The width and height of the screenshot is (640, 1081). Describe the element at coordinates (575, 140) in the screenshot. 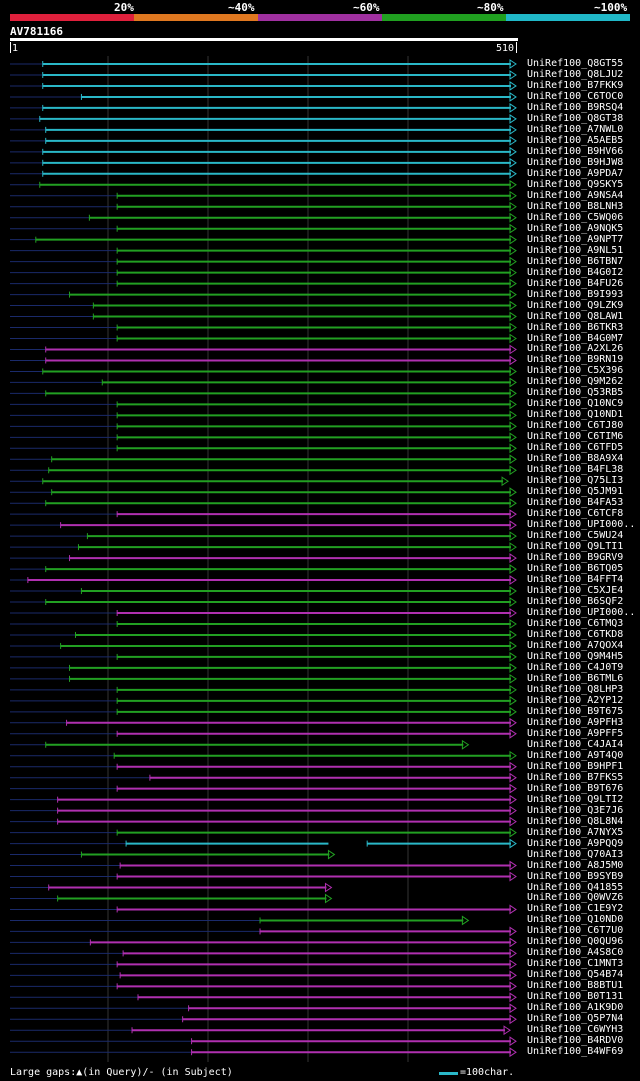

I see `hit-label: UniRef100_A5AEB5` at that location.